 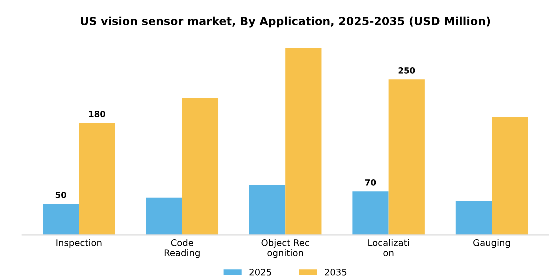 What do you see at coordinates (261, 272) in the screenshot?
I see `legend-label: 2025` at bounding box center [261, 272].